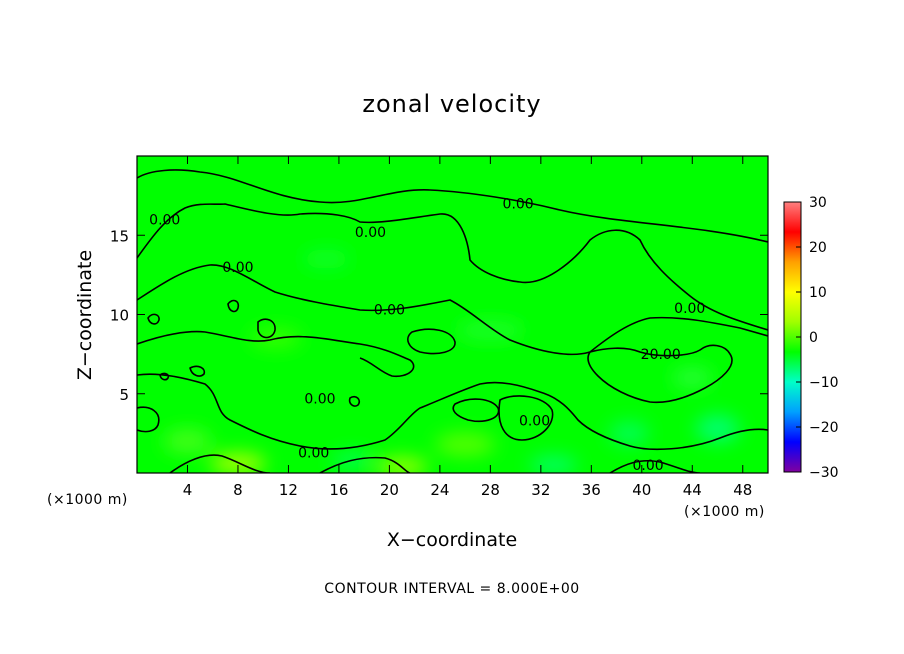 The image size is (904, 654). Describe the element at coordinates (476, 410) in the screenshot. I see `contour-cell-g` at that location.